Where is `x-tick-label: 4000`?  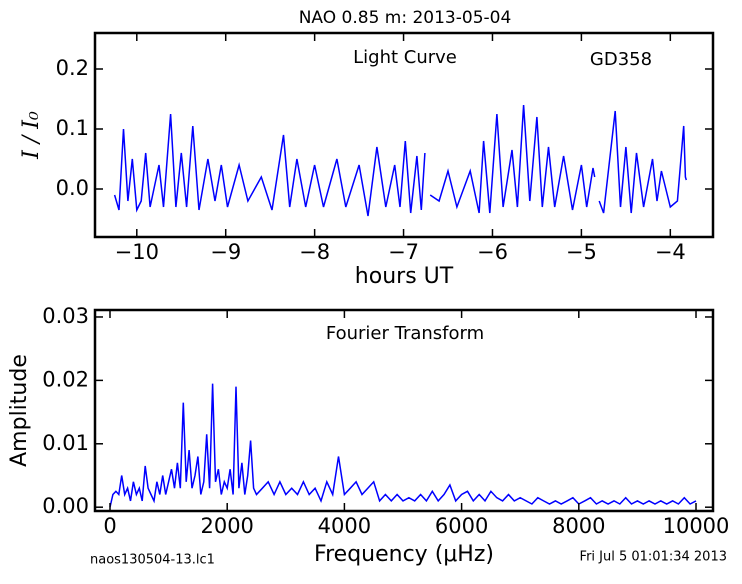 x-tick-label: 4000 is located at coordinates (344, 526).